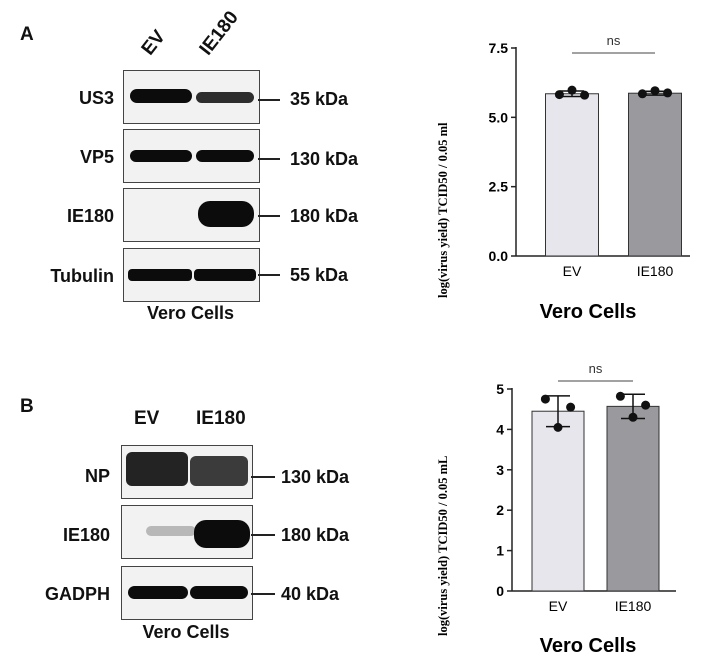  What do you see at coordinates (572, 175) in the screenshot?
I see `chart-a-bar-ev` at bounding box center [572, 175].